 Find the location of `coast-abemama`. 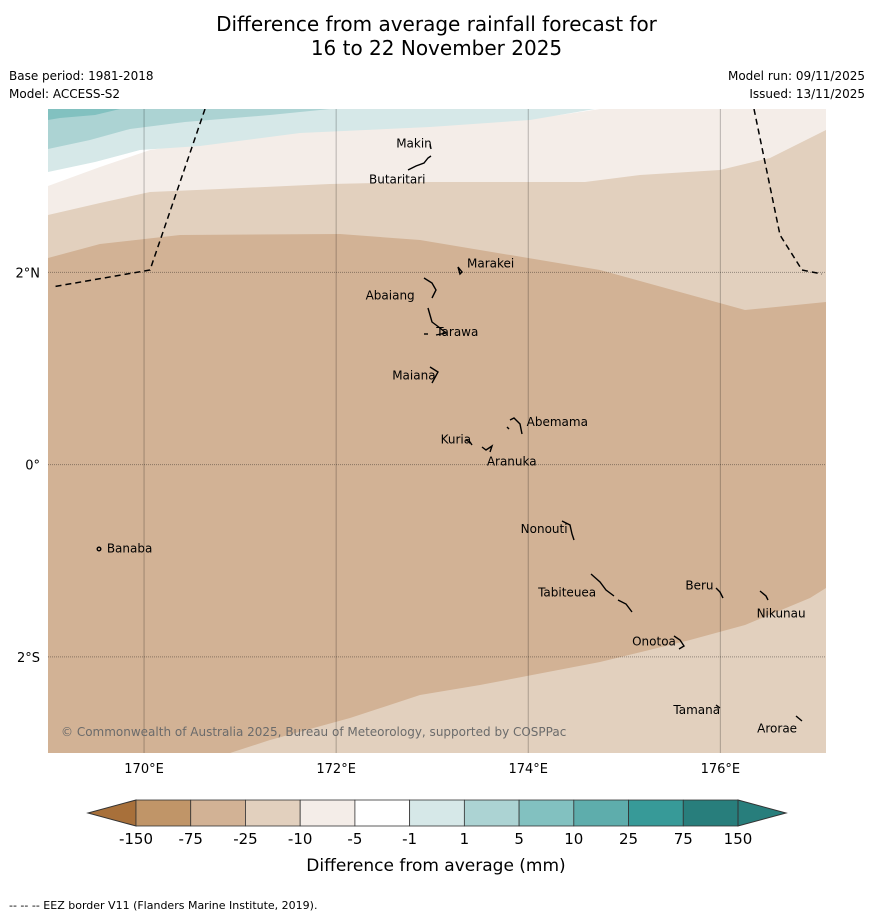

coast-abemama is located at coordinates (516, 426).